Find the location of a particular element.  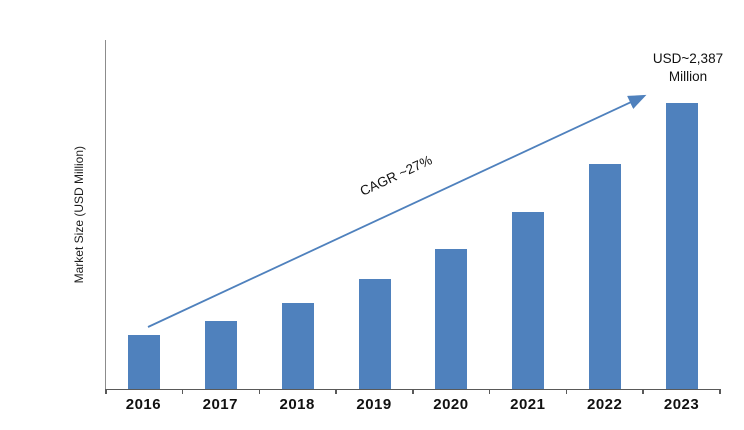

bar-2018 is located at coordinates (297, 346).